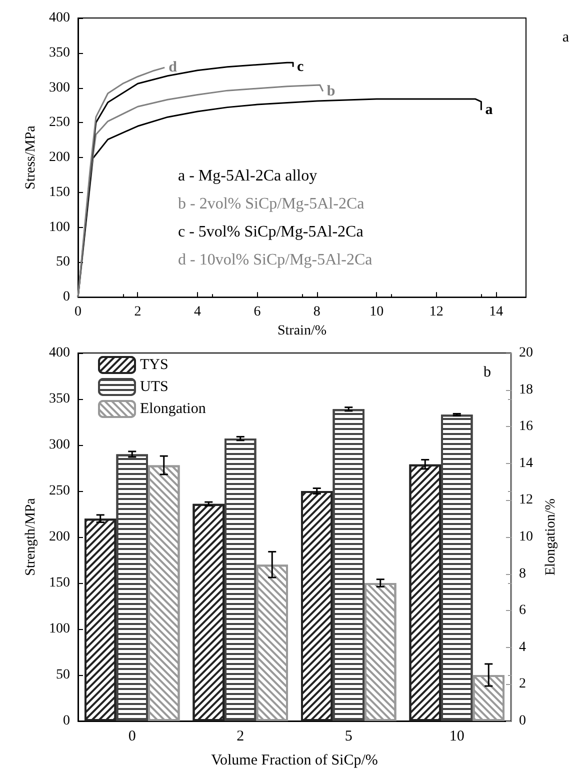 Image resolution: width=579 pixels, height=781 pixels. Describe the element at coordinates (348, 736) in the screenshot. I see `x-tick-label: 5` at that location.